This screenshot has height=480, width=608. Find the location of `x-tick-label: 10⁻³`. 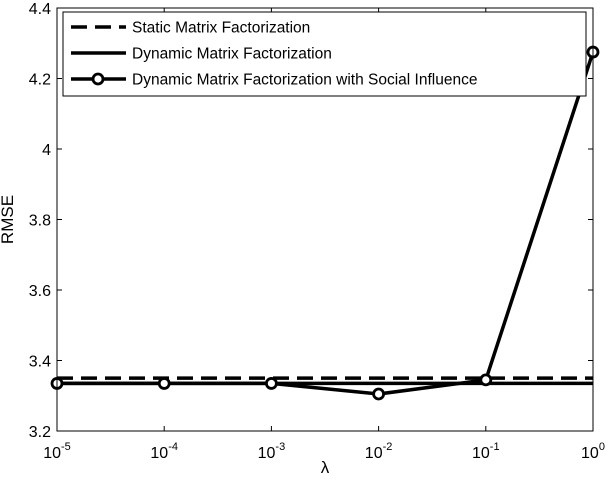

x-tick-label: 10⁻³ is located at coordinates (272, 451).